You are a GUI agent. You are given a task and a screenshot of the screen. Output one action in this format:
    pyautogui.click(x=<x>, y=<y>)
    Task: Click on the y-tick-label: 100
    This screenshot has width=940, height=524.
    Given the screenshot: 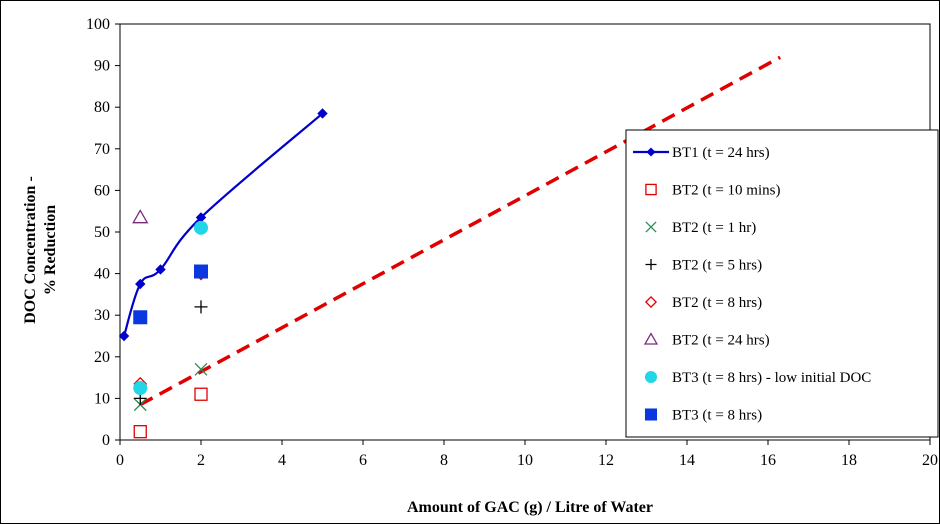 What is the action you would take?
    pyautogui.click(x=98, y=24)
    